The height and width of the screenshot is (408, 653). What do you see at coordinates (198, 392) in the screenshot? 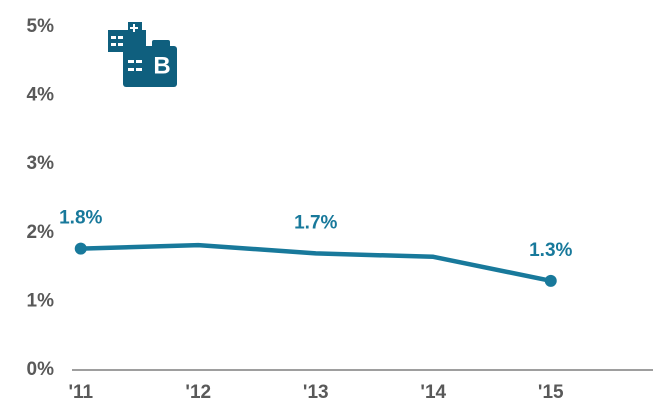
I see `x-tick-label: '12` at bounding box center [198, 392].